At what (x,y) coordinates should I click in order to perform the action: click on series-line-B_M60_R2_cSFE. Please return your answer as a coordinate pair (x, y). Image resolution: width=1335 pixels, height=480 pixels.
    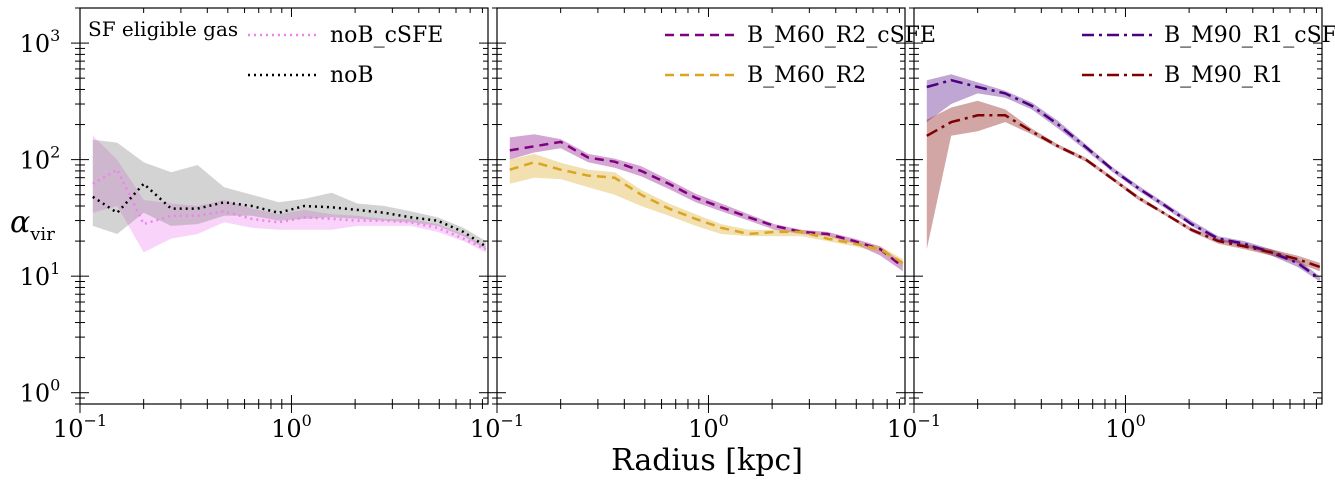
    Looking at the image, I should click on (706, 204).